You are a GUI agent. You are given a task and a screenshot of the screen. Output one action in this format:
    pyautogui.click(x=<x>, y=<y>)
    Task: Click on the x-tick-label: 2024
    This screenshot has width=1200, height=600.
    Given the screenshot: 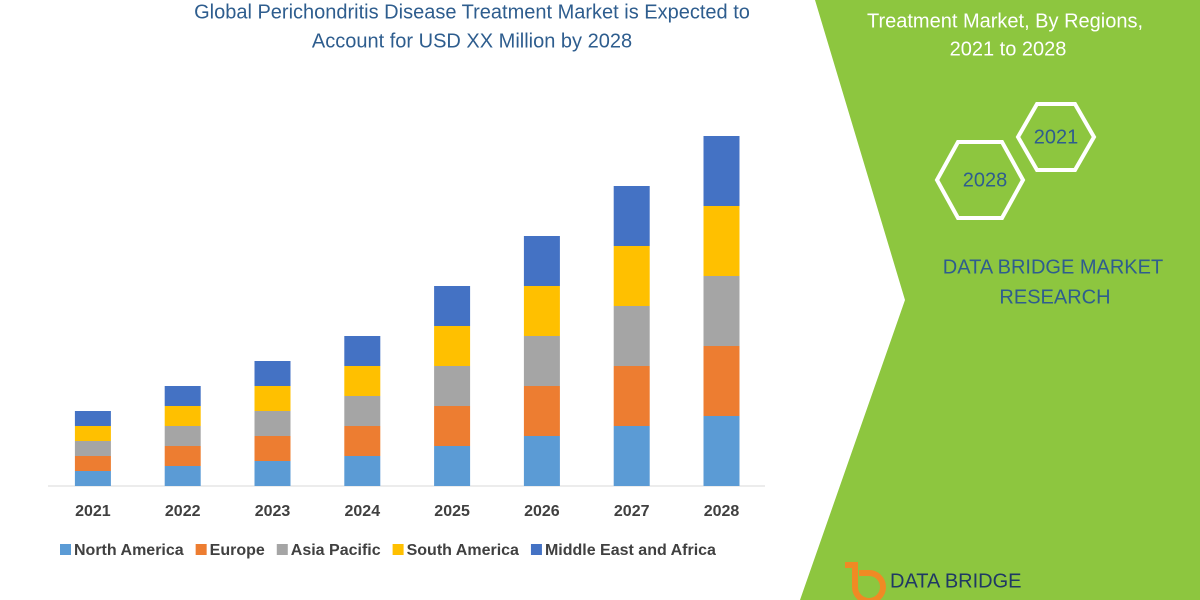 What is the action you would take?
    pyautogui.click(x=363, y=511)
    